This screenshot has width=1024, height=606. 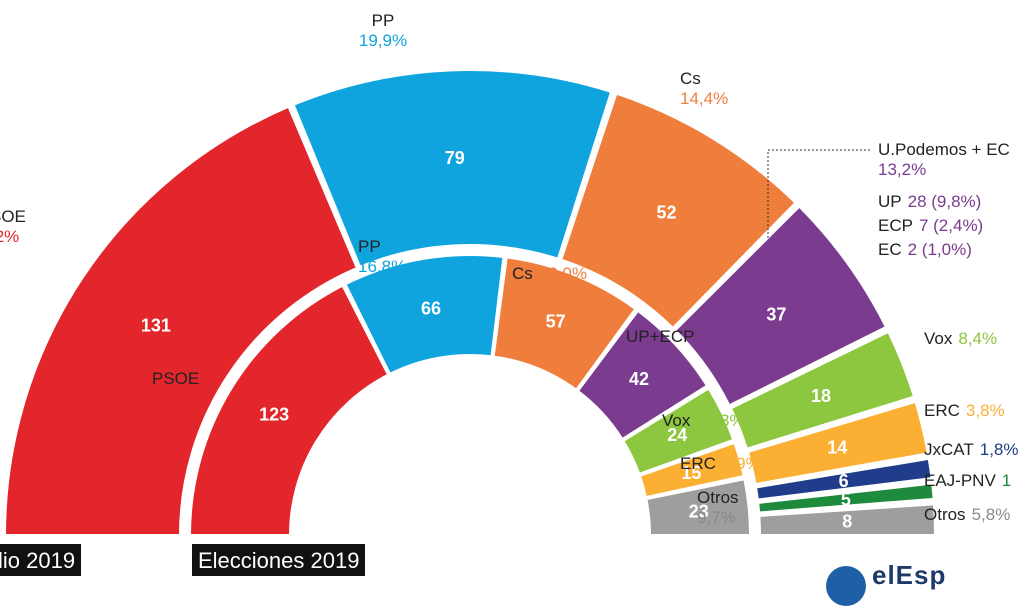 I want to click on callout-line, so click(x=818, y=194).